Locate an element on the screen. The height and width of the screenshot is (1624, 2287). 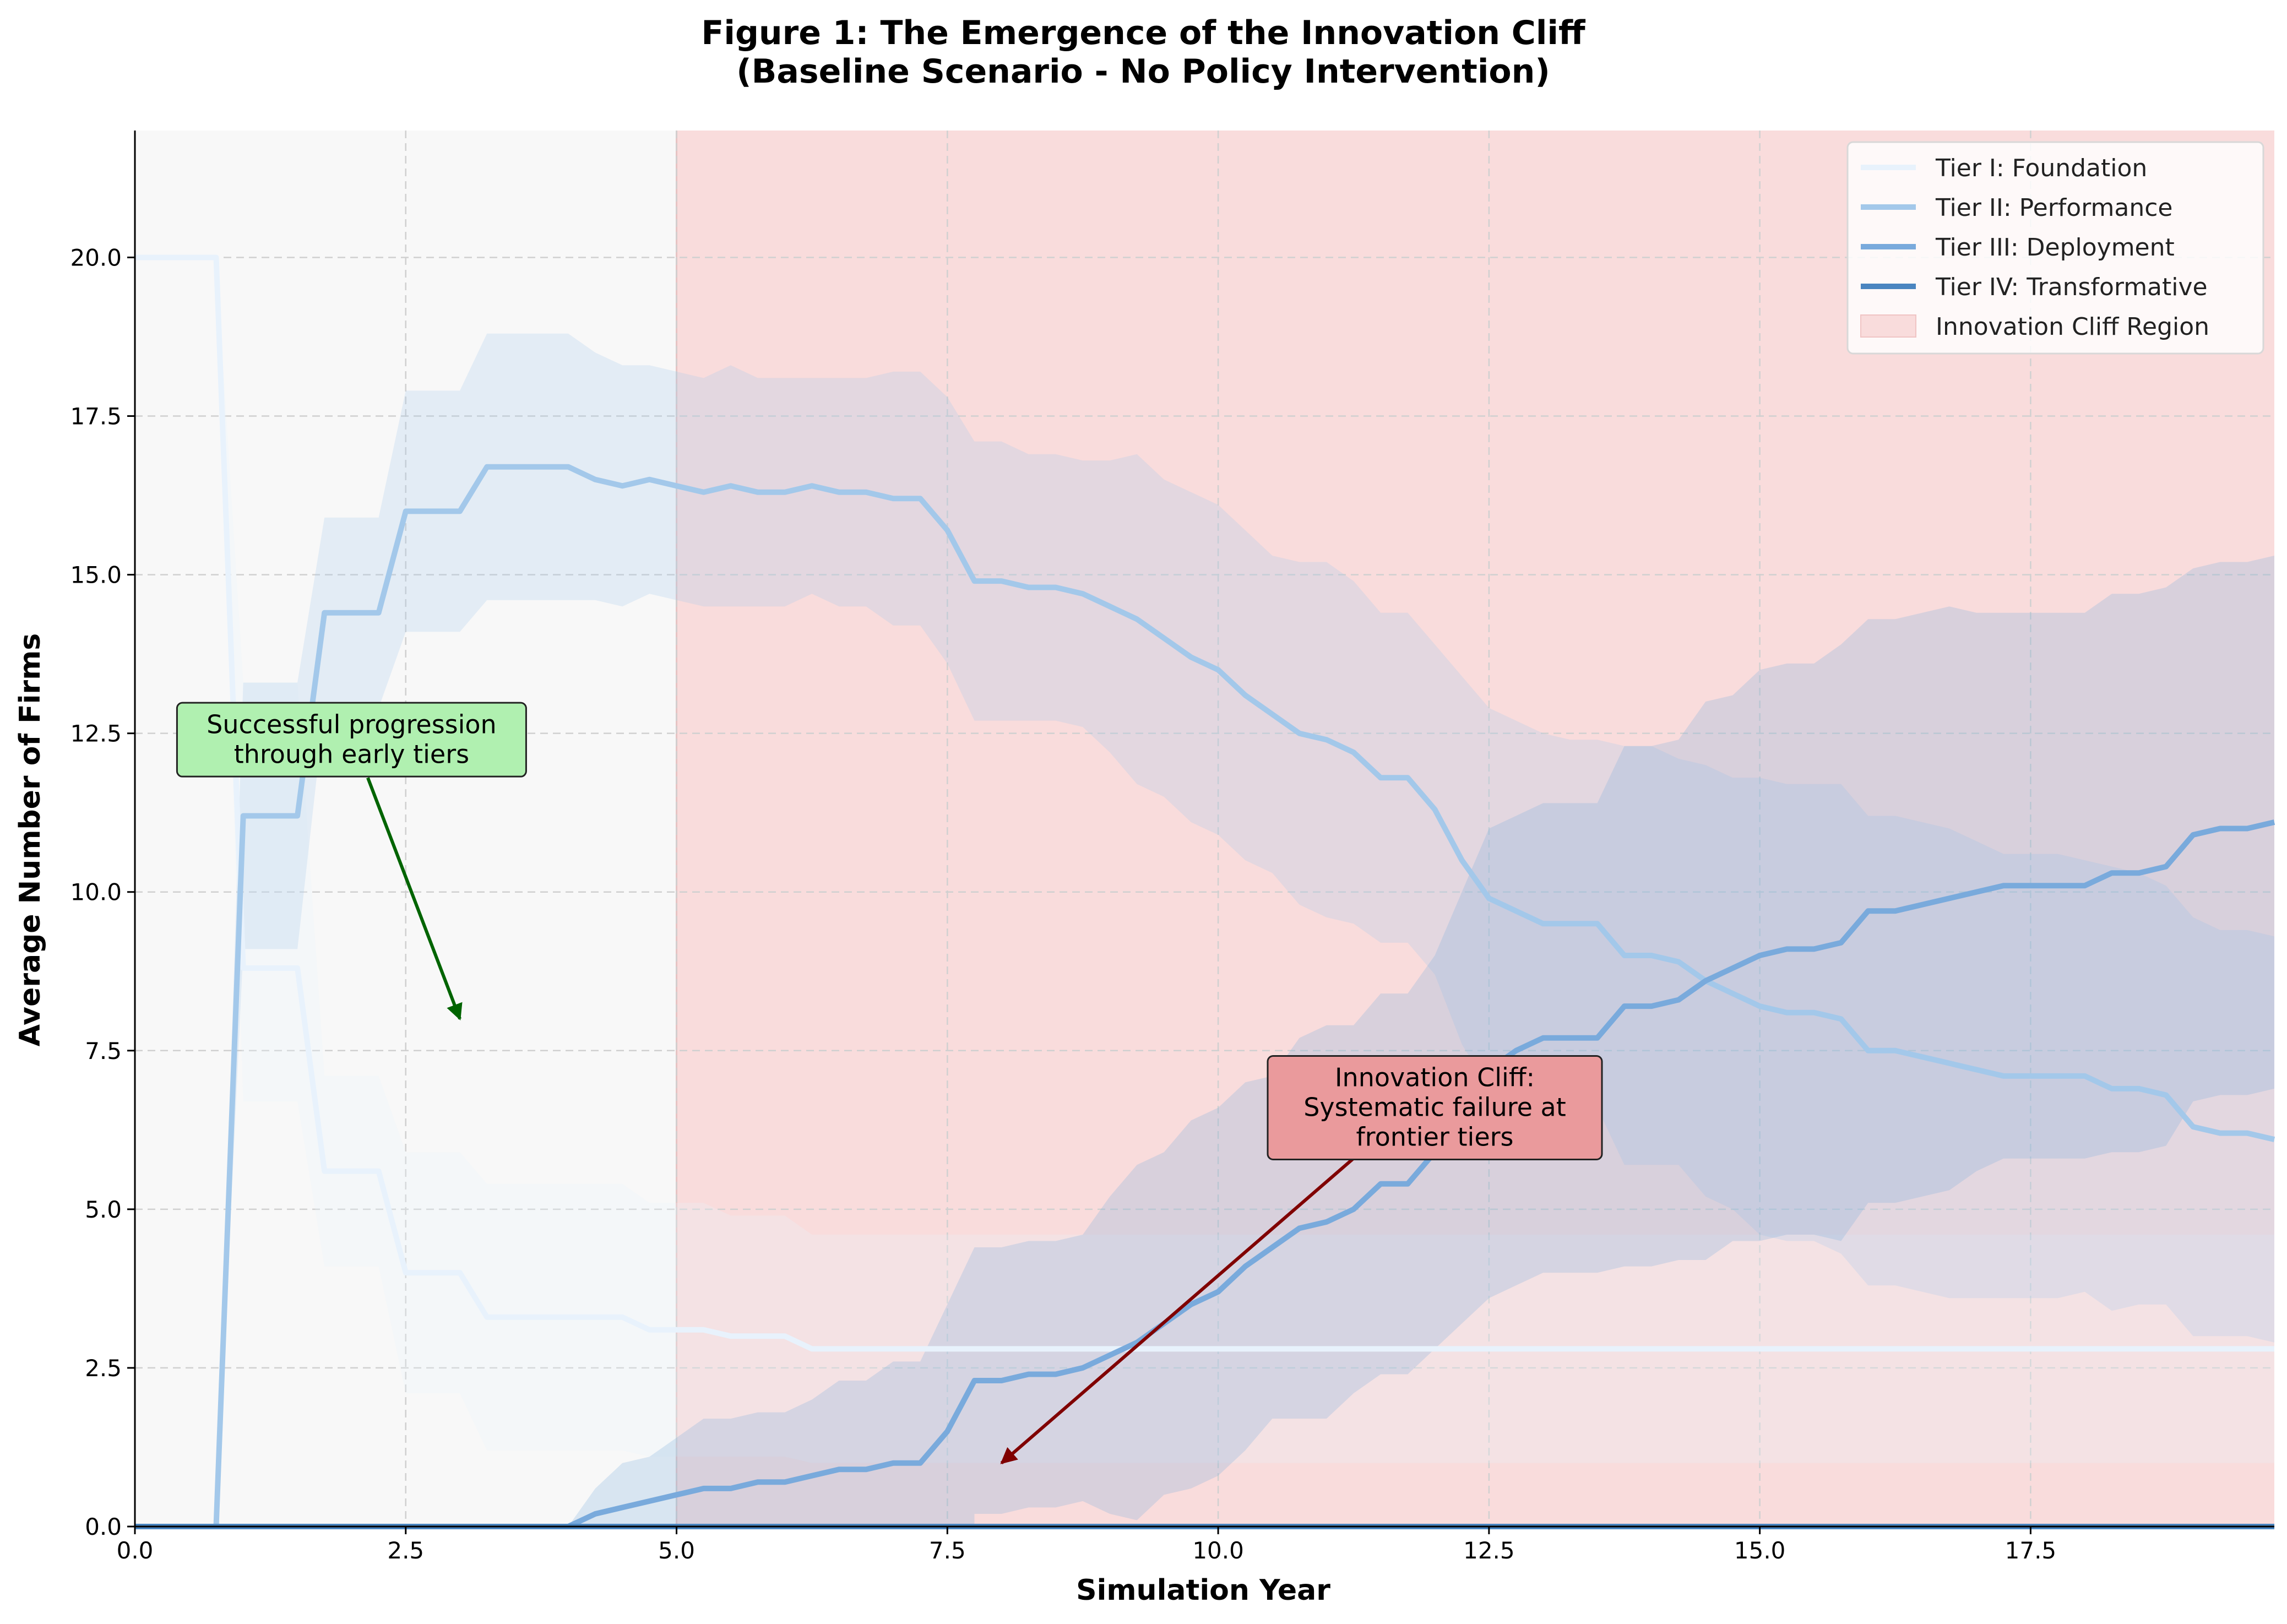
x-tick-label: 15.0 is located at coordinates (1760, 1550).